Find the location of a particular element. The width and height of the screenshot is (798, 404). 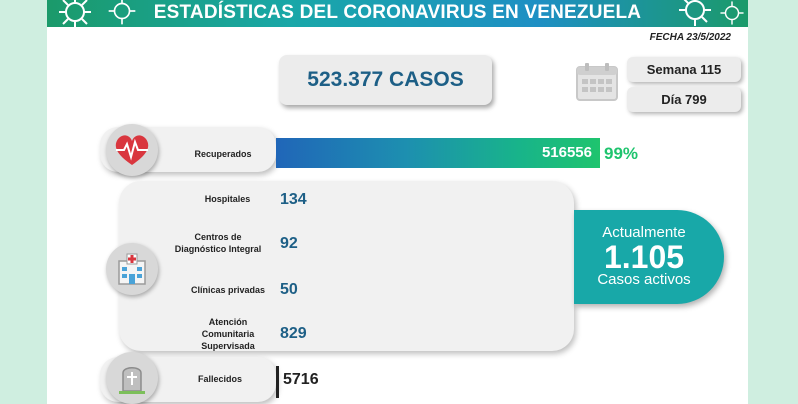

recovered-percent: 99% is located at coordinates (621, 153).